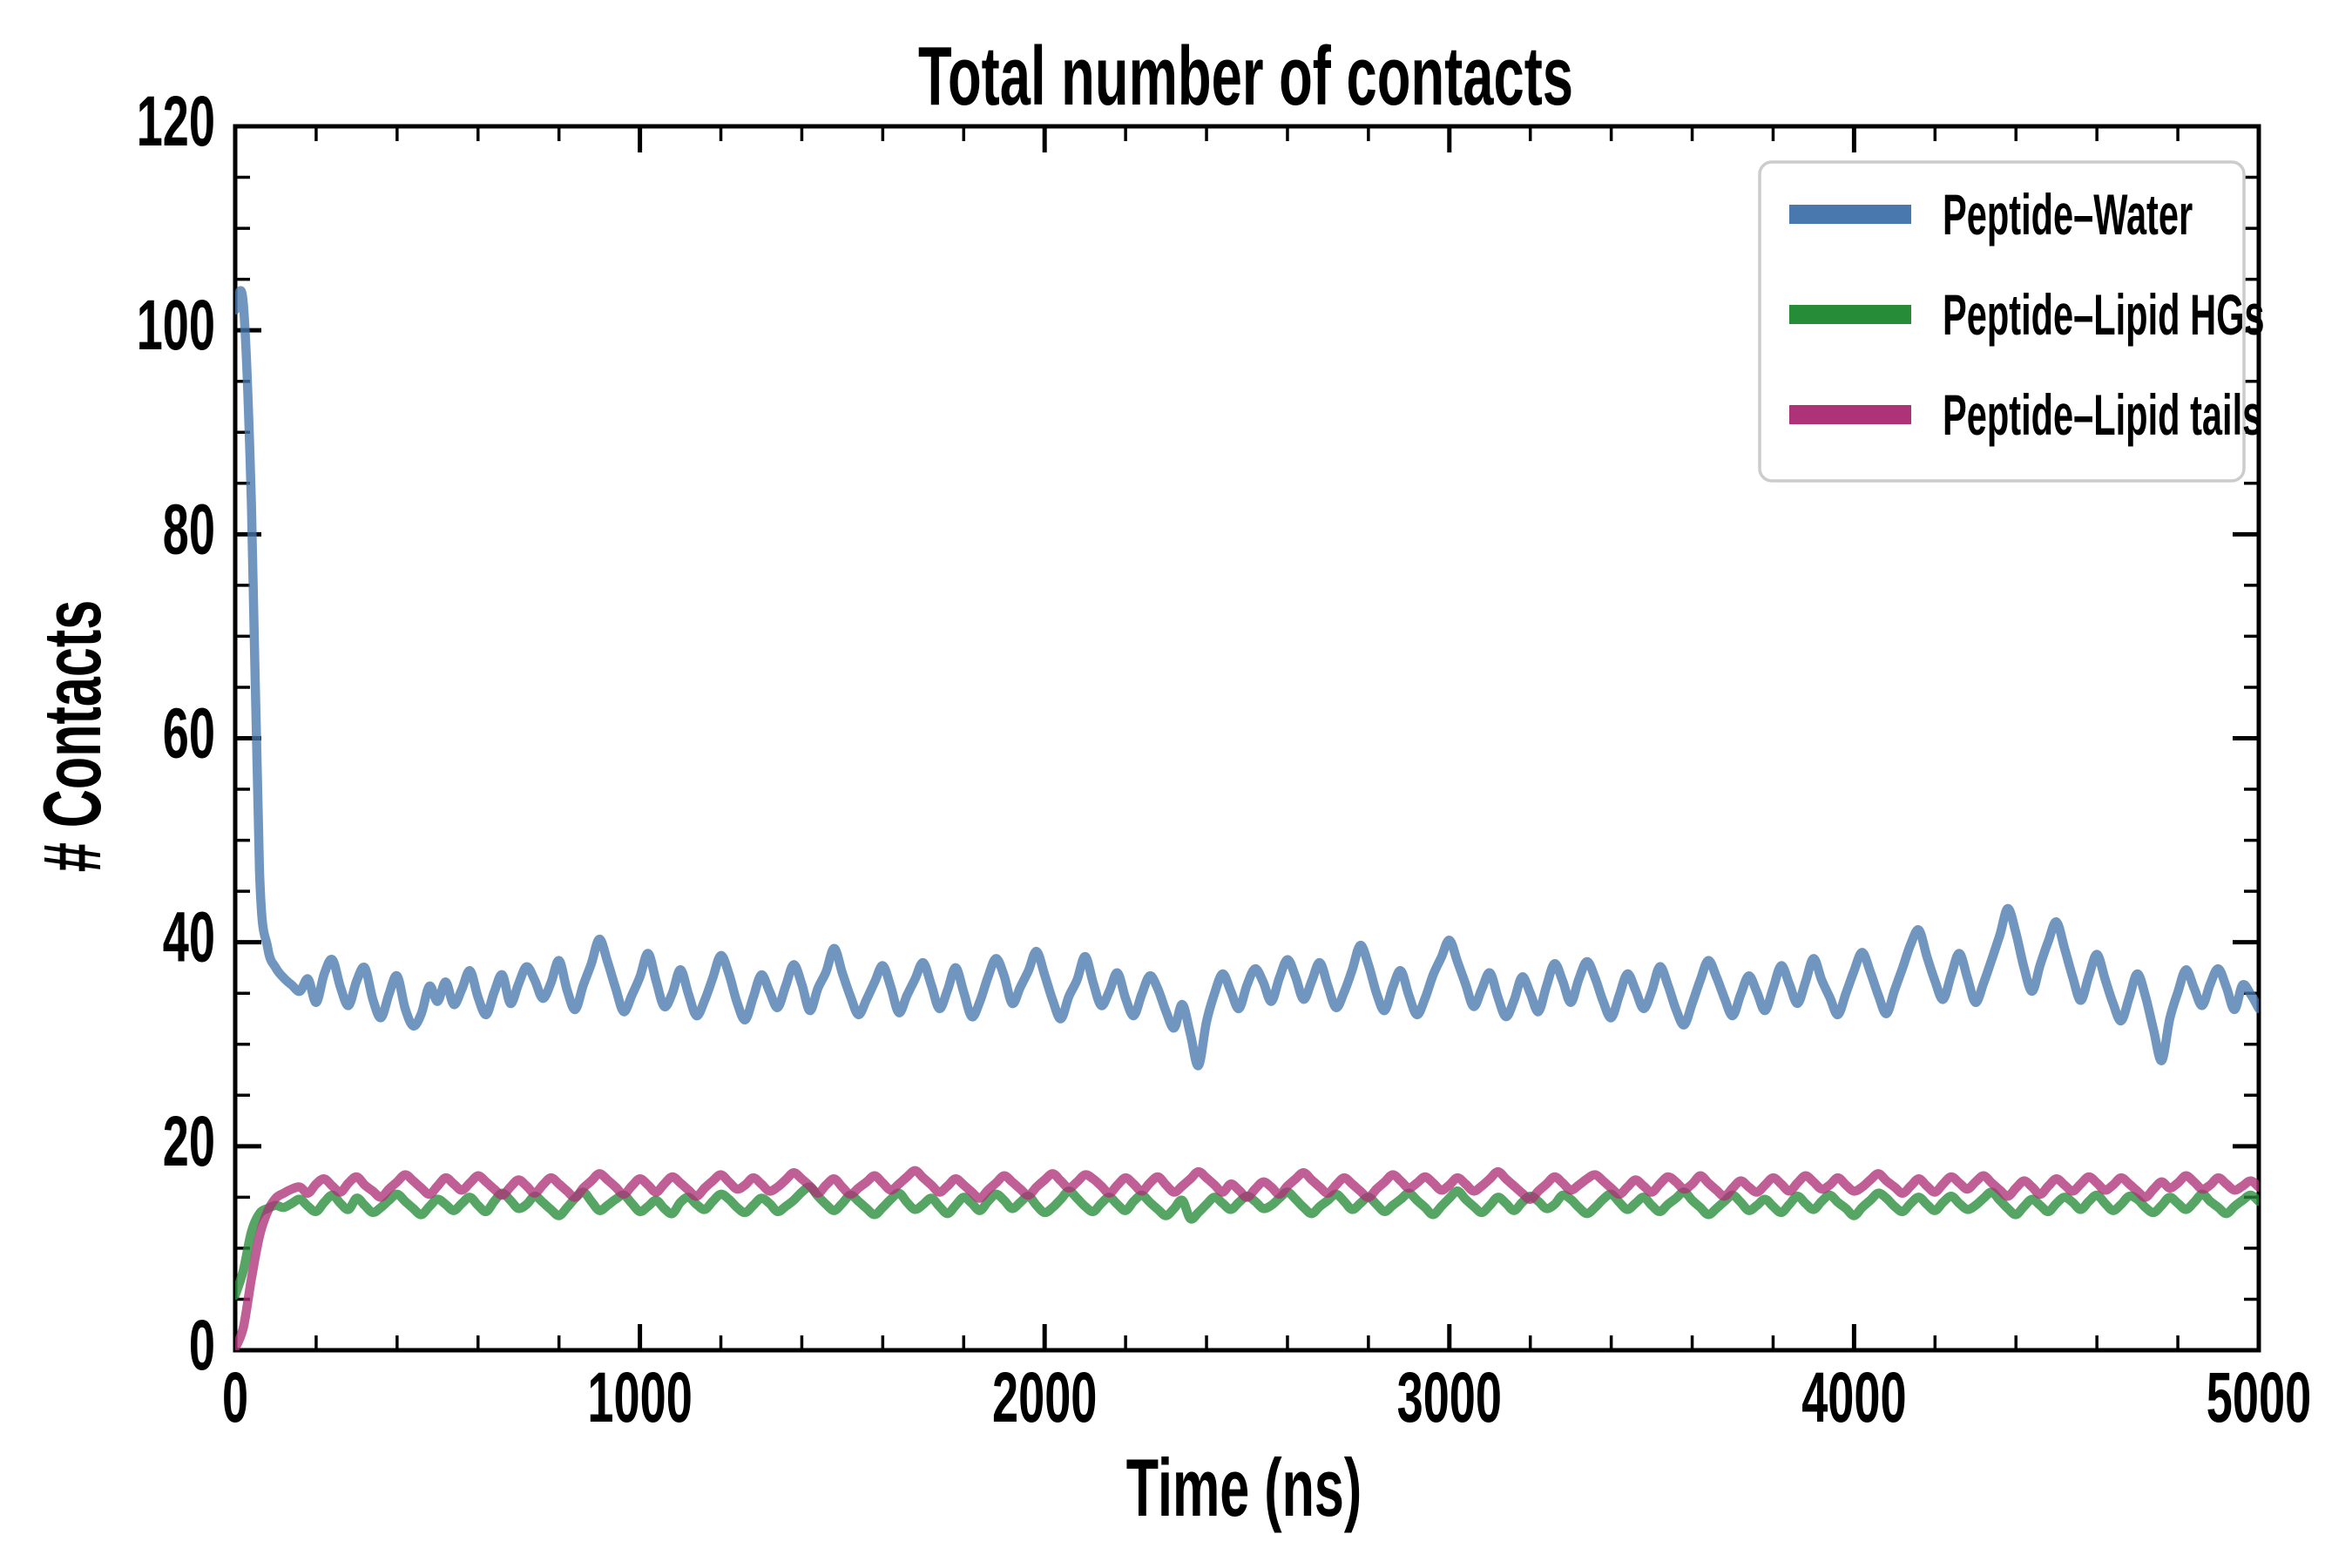 The width and height of the screenshot is (2352, 1568). I want to click on series-line-peptide-lipid-tails, so click(1247, 1258).